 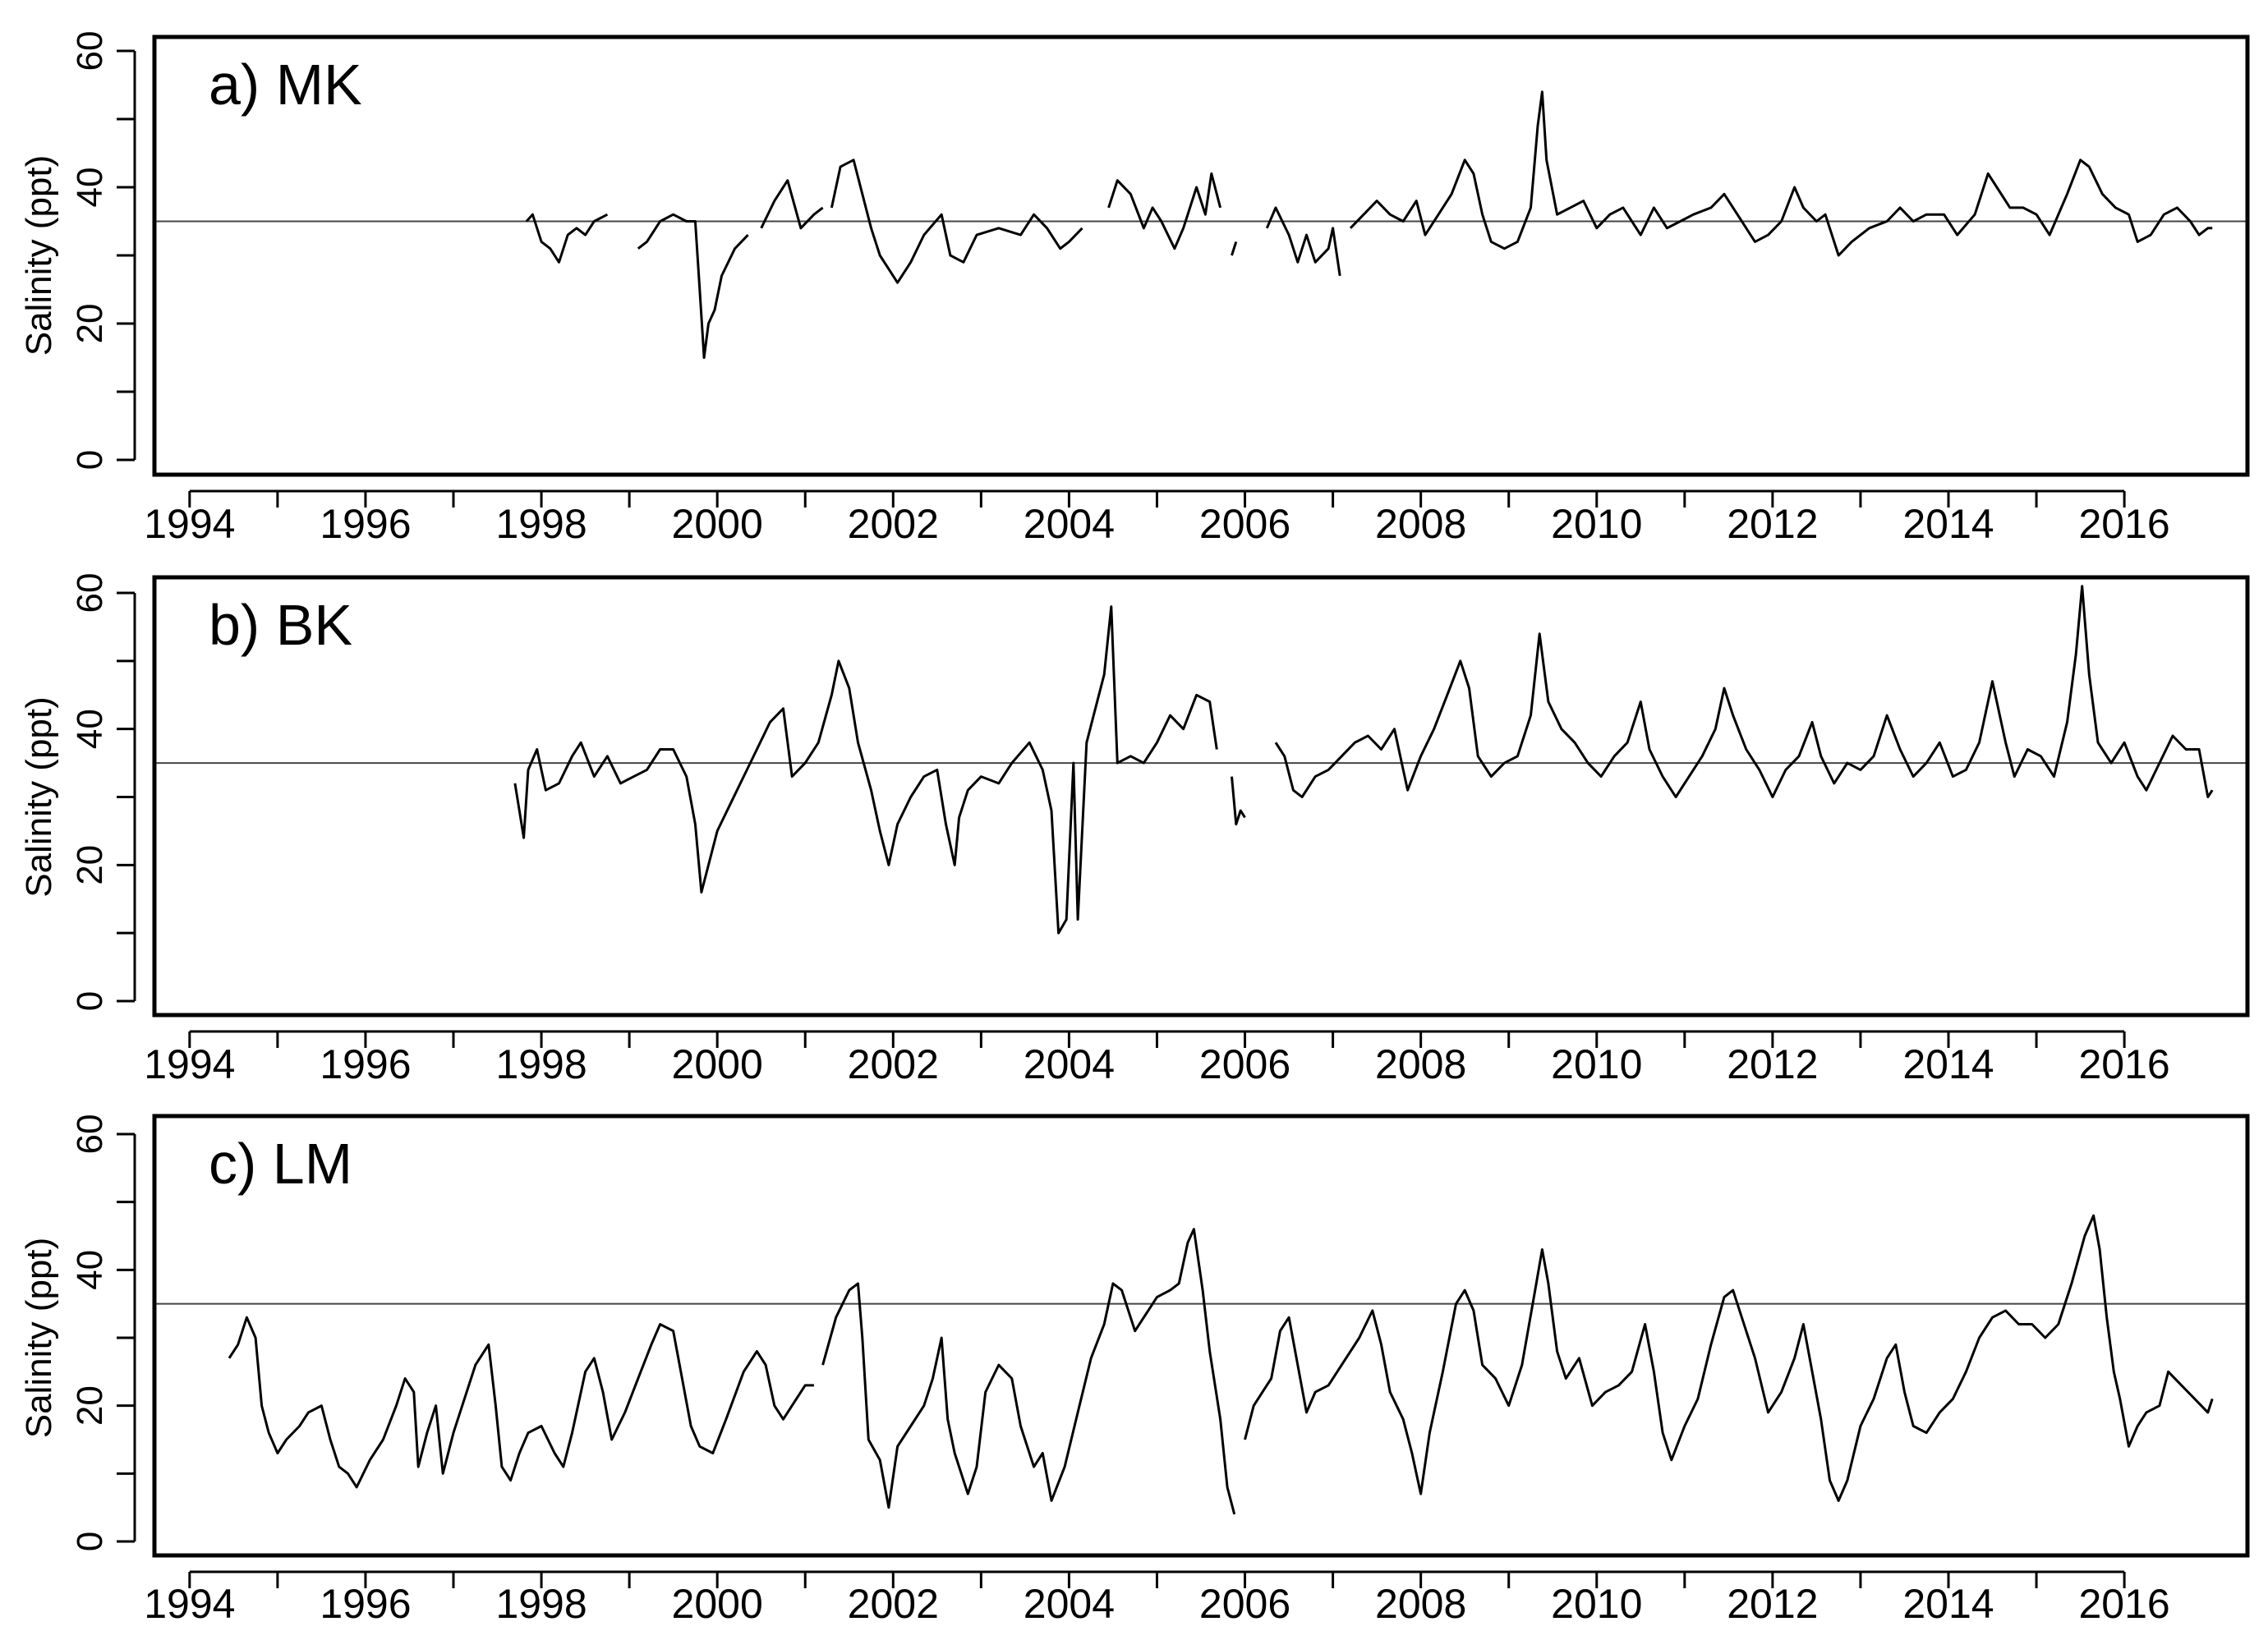 What do you see at coordinates (280, 625) in the screenshot?
I see `panel-title: b) BK` at bounding box center [280, 625].